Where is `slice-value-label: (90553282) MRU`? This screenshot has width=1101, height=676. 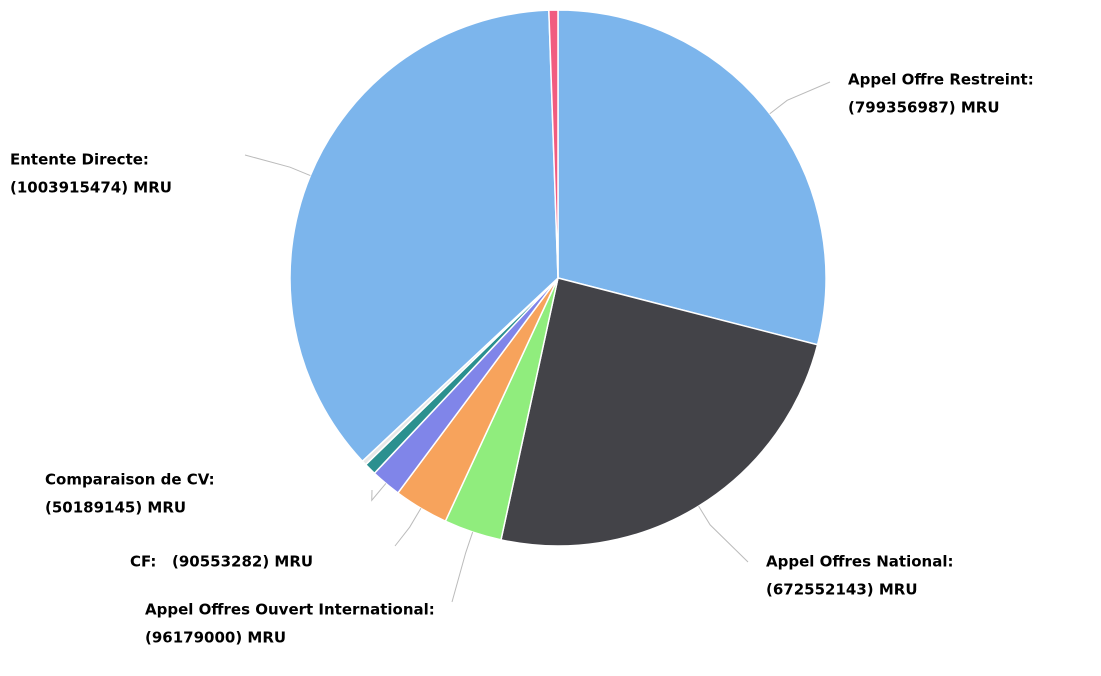
slice-value-label: (90553282) MRU is located at coordinates (242, 562).